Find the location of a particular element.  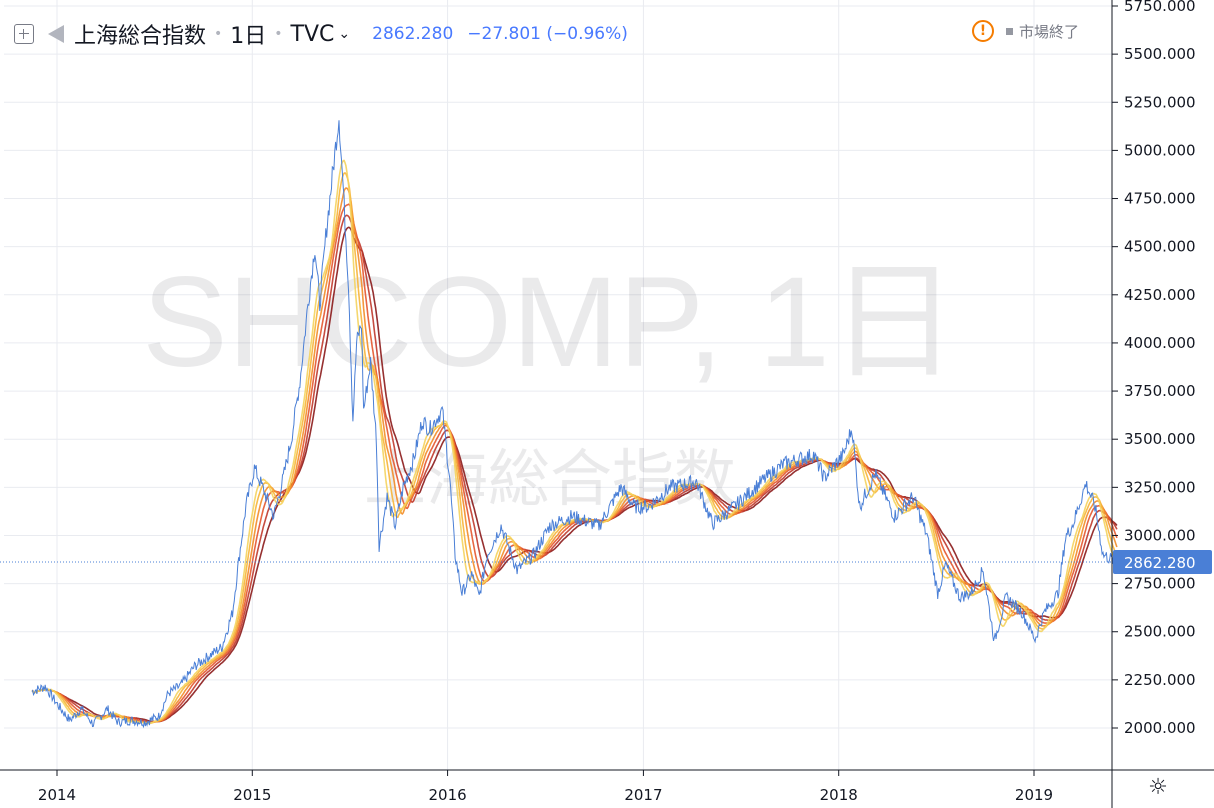

y-tick-label: 3500.000 is located at coordinates (1160, 439).